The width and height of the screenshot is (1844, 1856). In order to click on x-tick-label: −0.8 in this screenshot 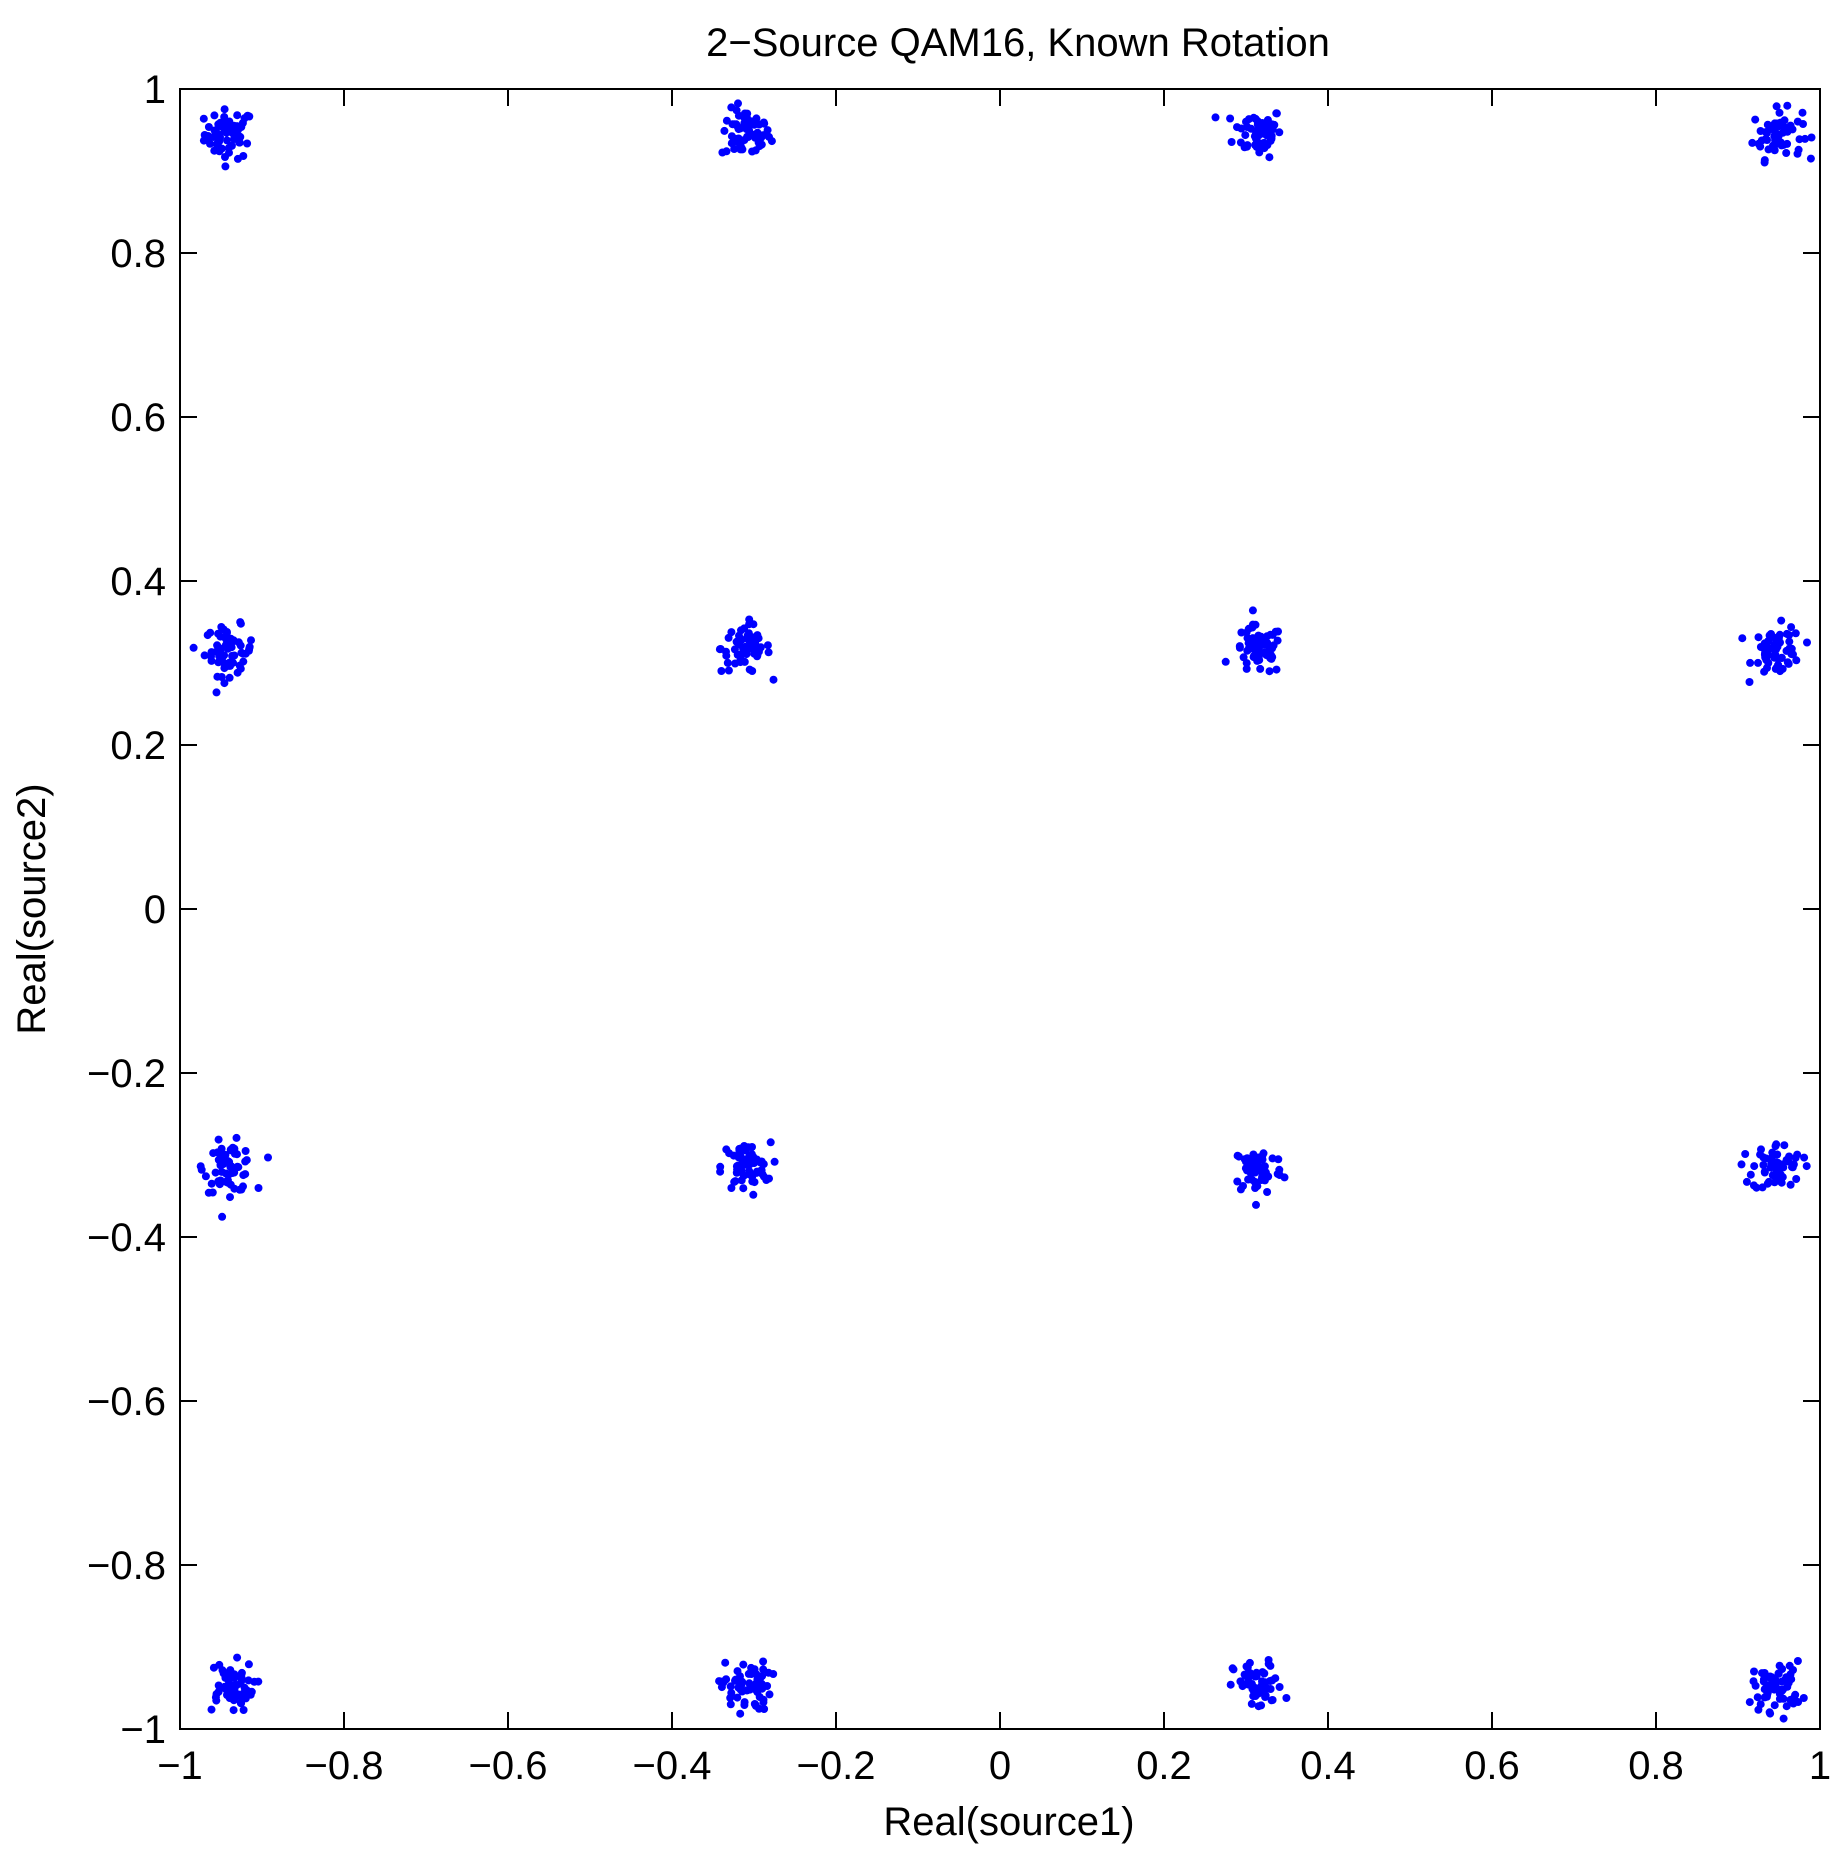, I will do `click(344, 1766)`.